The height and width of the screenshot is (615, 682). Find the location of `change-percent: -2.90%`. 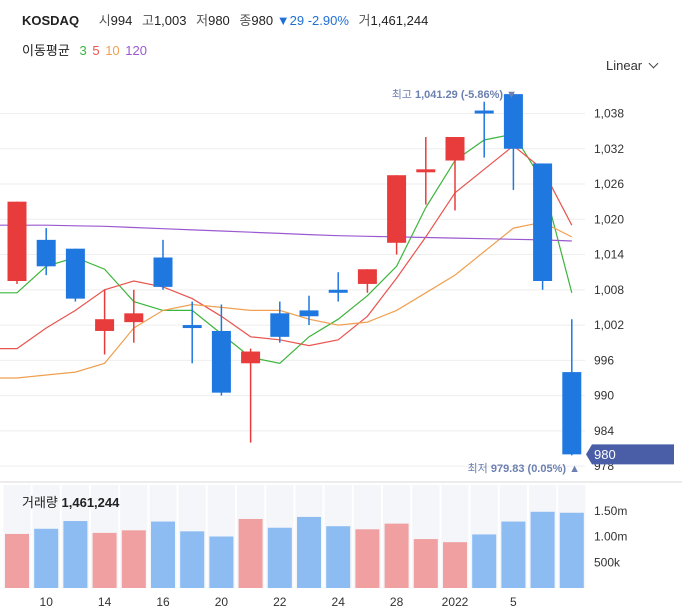

change-percent: -2.90% is located at coordinates (328, 20).